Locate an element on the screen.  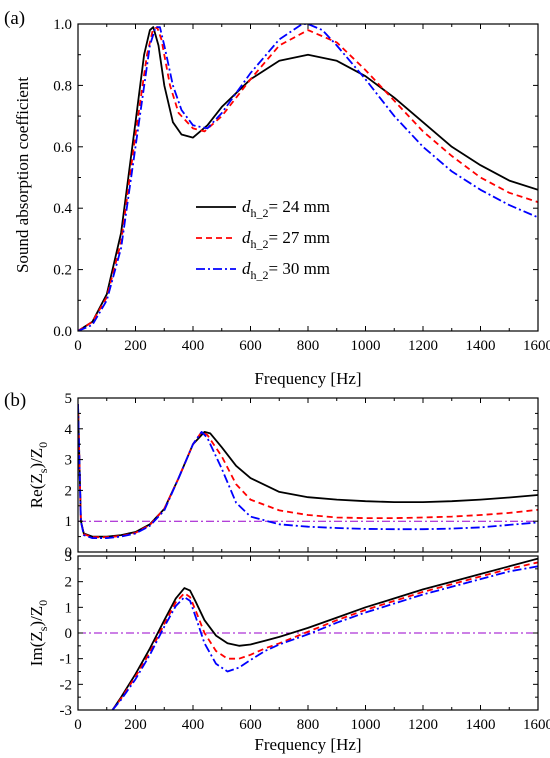
panel-a-ytick-label: 0.8 is located at coordinates (62, 86).